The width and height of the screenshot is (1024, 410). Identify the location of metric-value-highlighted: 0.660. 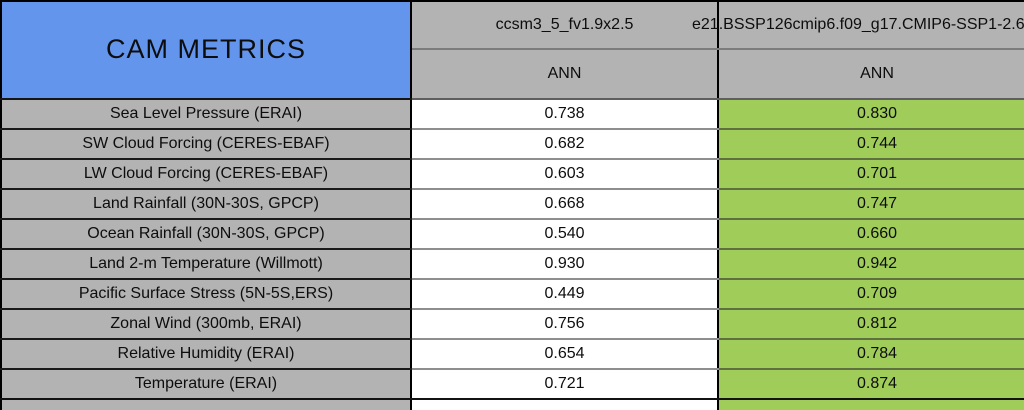
(871, 234).